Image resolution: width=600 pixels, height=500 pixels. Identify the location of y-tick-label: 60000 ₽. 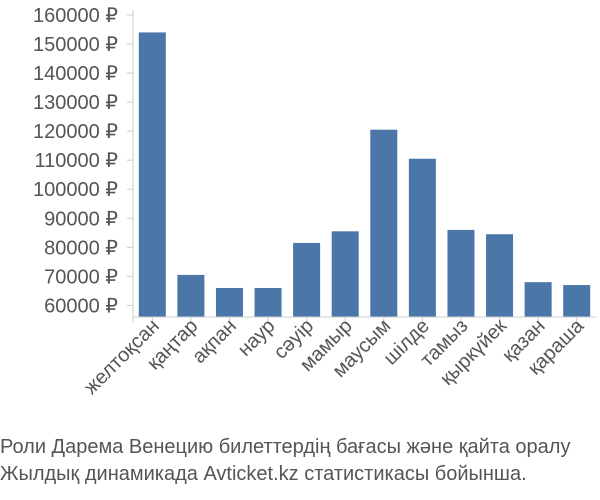
(81, 306).